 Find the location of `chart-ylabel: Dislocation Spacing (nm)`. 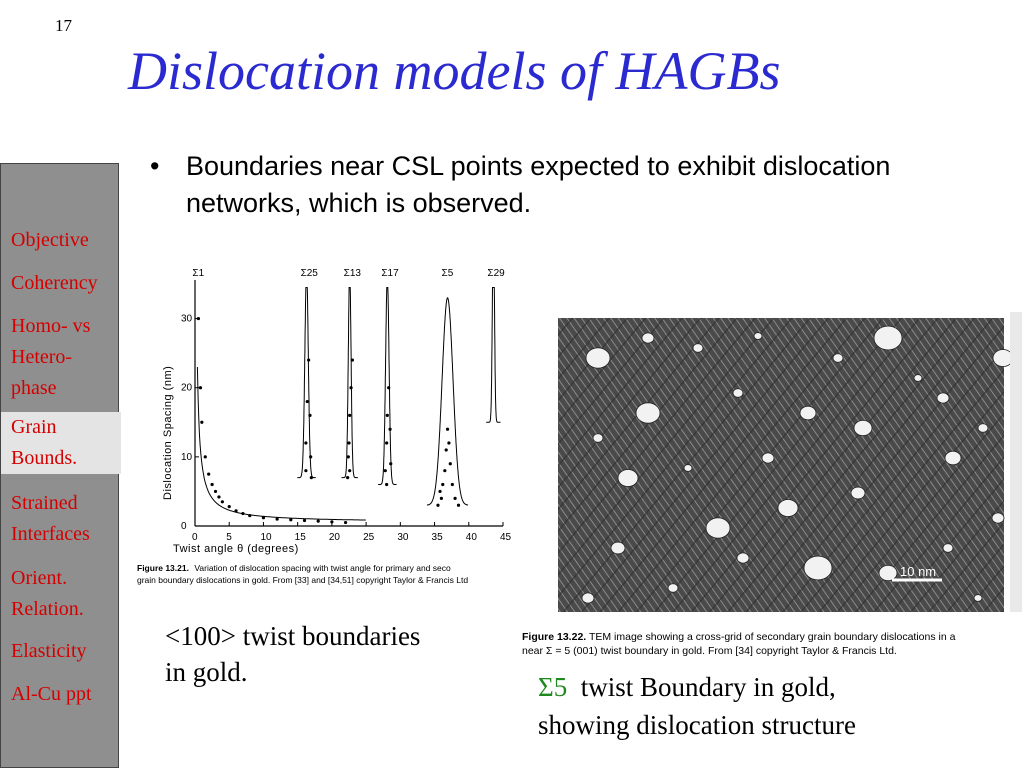

chart-ylabel: Dislocation Spacing (nm) is located at coordinates (168, 433).